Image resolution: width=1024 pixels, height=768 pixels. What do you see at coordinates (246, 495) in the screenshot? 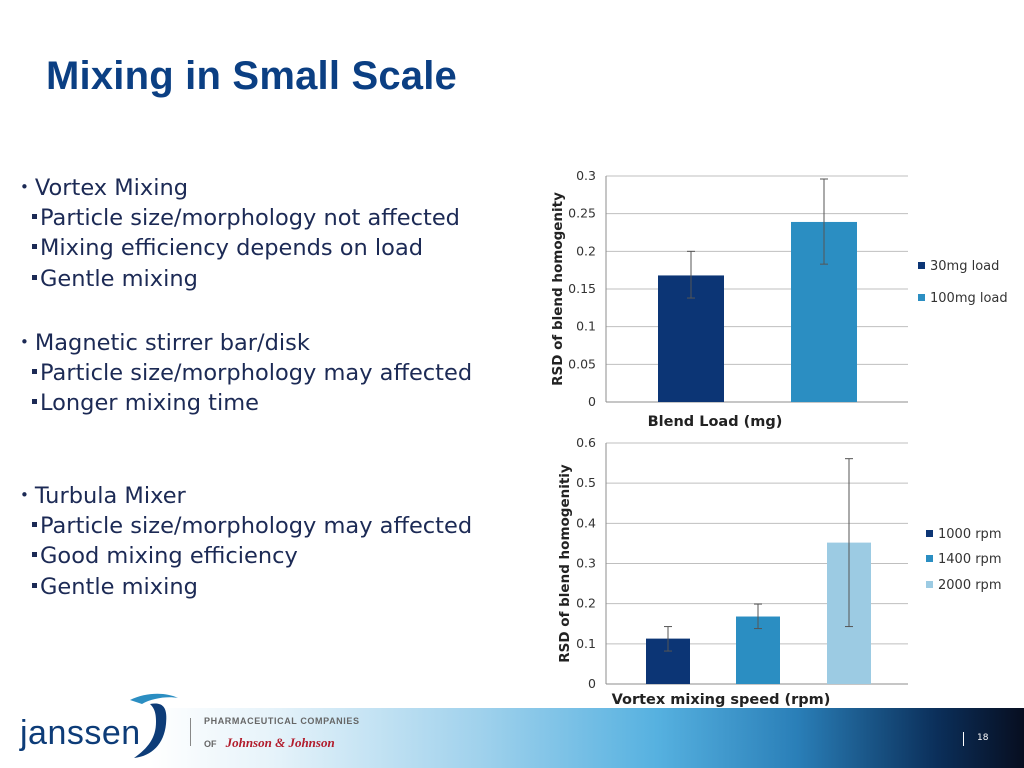
I see `main-bullet: • Turbula Mixer` at bounding box center [246, 495].